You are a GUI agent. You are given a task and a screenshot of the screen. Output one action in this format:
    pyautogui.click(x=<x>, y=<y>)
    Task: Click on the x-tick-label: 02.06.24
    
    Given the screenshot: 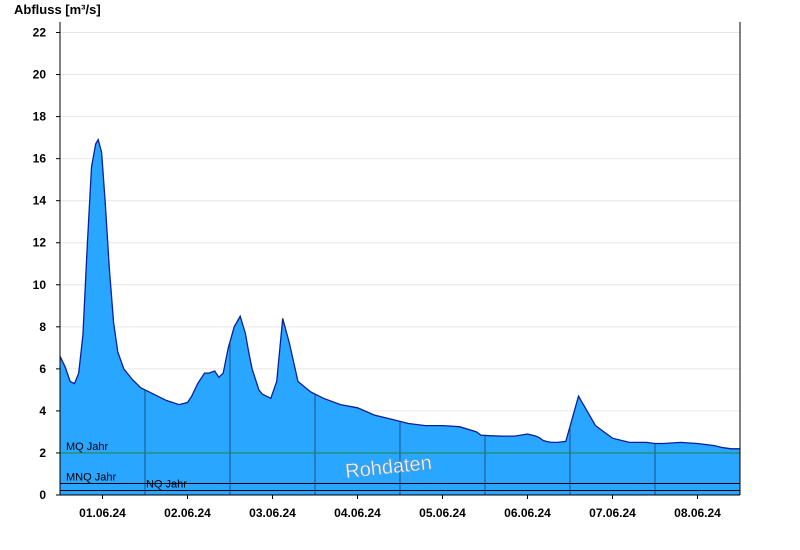 What is the action you would take?
    pyautogui.click(x=187, y=513)
    